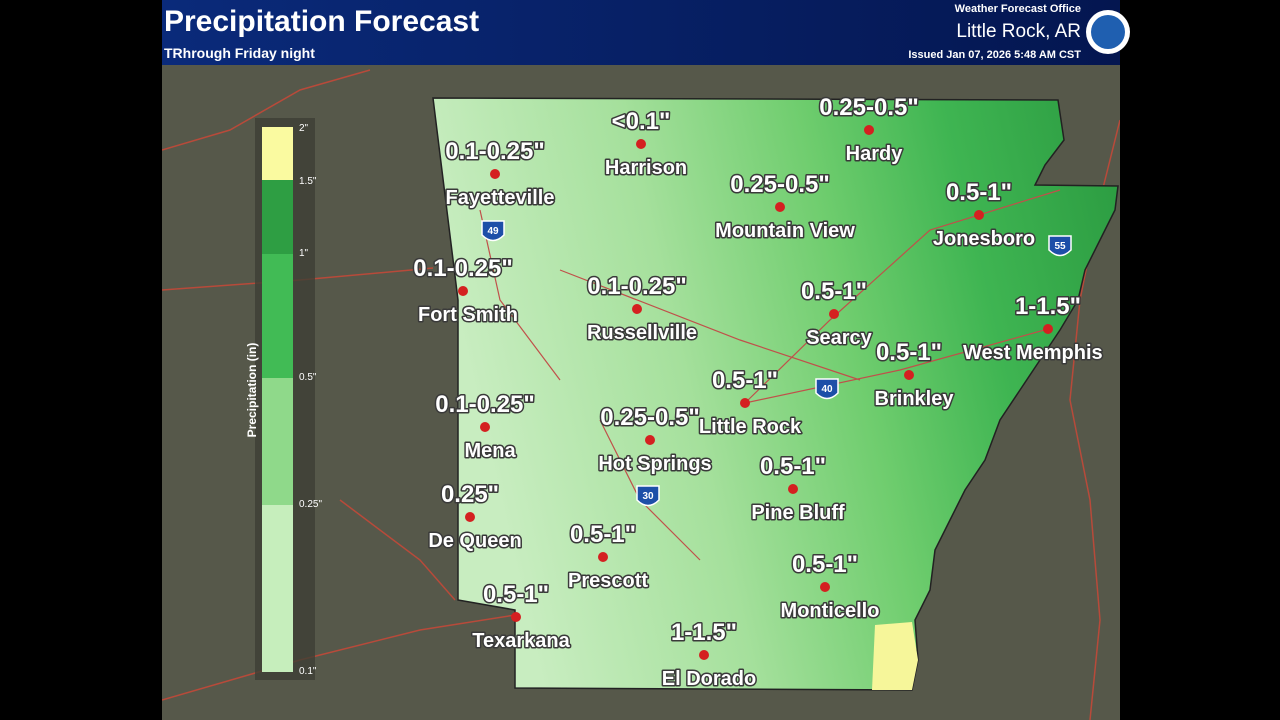  What do you see at coordinates (839, 338) in the screenshot?
I see `city-name: Searcy` at bounding box center [839, 338].